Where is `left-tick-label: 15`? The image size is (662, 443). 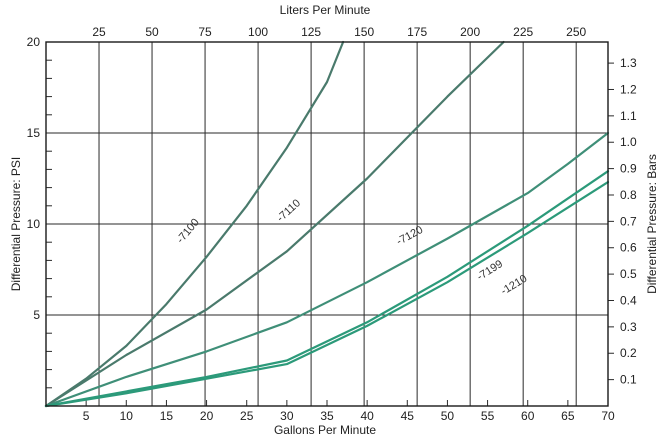
left-tick-label: 15 is located at coordinates (34, 133).